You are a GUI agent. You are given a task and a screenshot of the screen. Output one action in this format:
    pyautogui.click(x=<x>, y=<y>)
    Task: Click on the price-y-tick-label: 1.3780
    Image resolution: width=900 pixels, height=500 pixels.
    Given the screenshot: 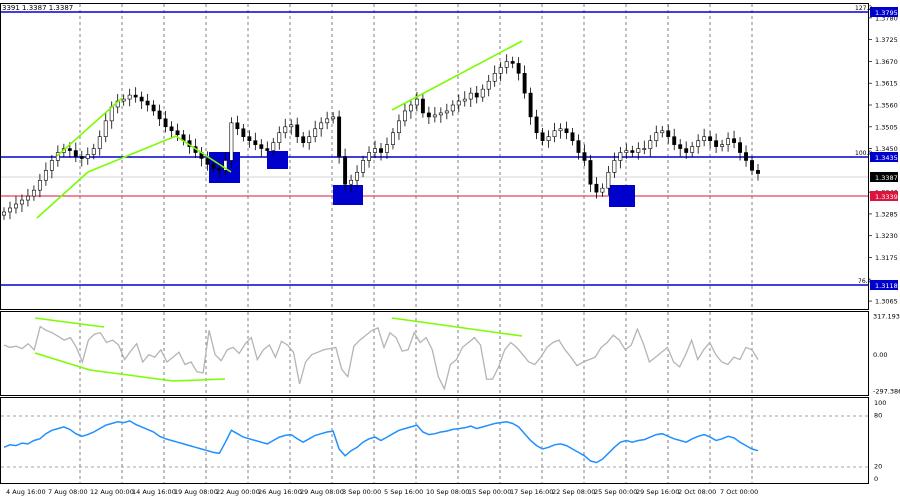 What is the action you would take?
    pyautogui.click(x=886, y=18)
    